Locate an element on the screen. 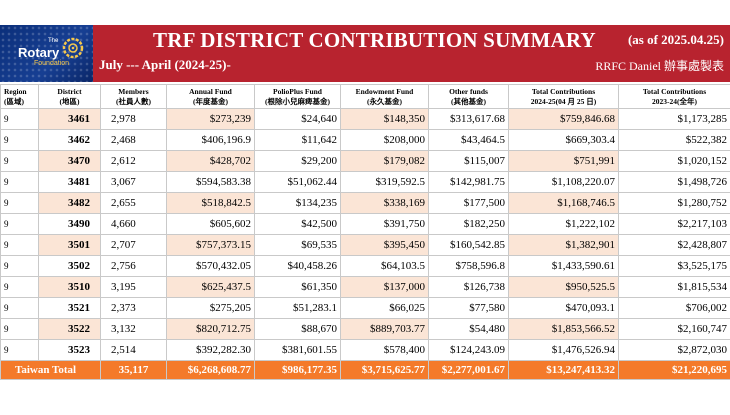 The image size is (730, 415). total-members: 35,117 is located at coordinates (133, 370).